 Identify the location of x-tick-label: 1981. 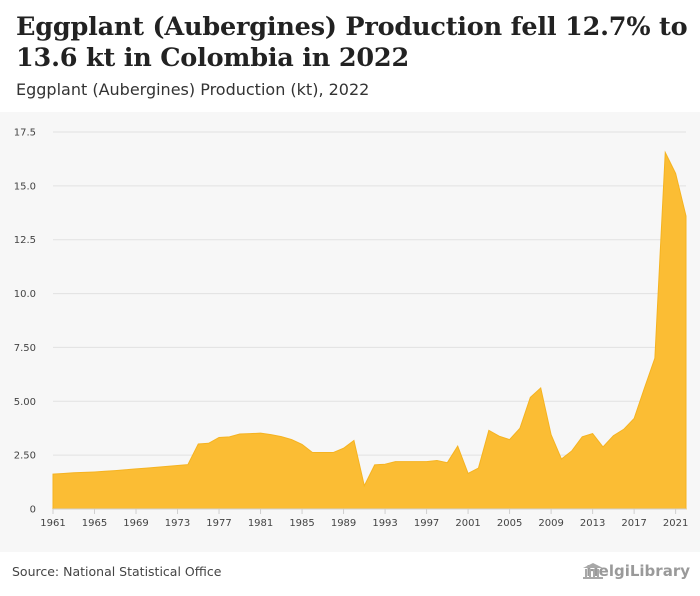
(260, 523).